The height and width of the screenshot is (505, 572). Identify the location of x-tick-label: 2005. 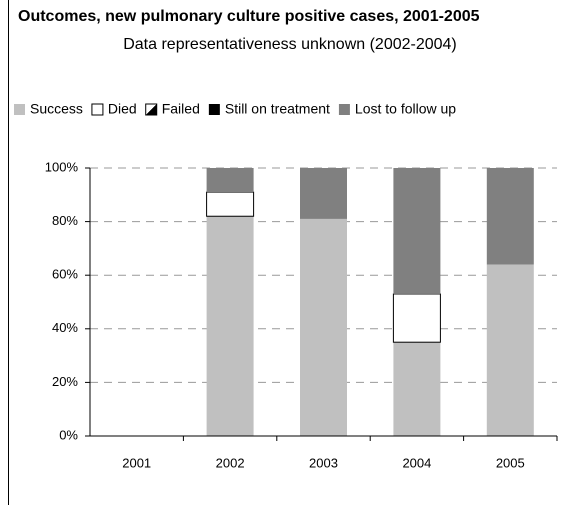
(510, 462).